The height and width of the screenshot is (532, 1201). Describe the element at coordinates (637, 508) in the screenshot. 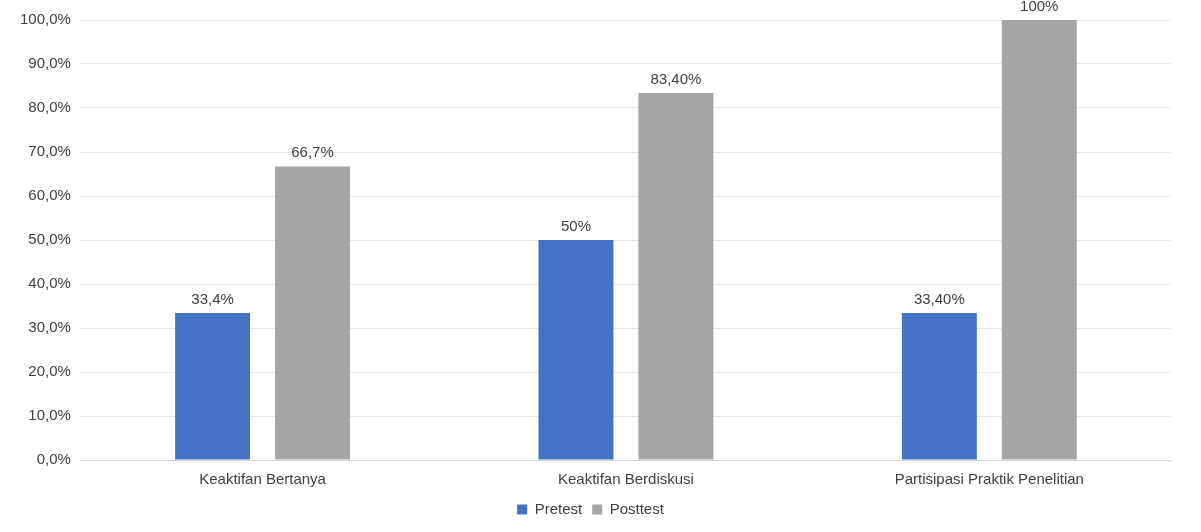

I see `legend-label: Posttest` at that location.